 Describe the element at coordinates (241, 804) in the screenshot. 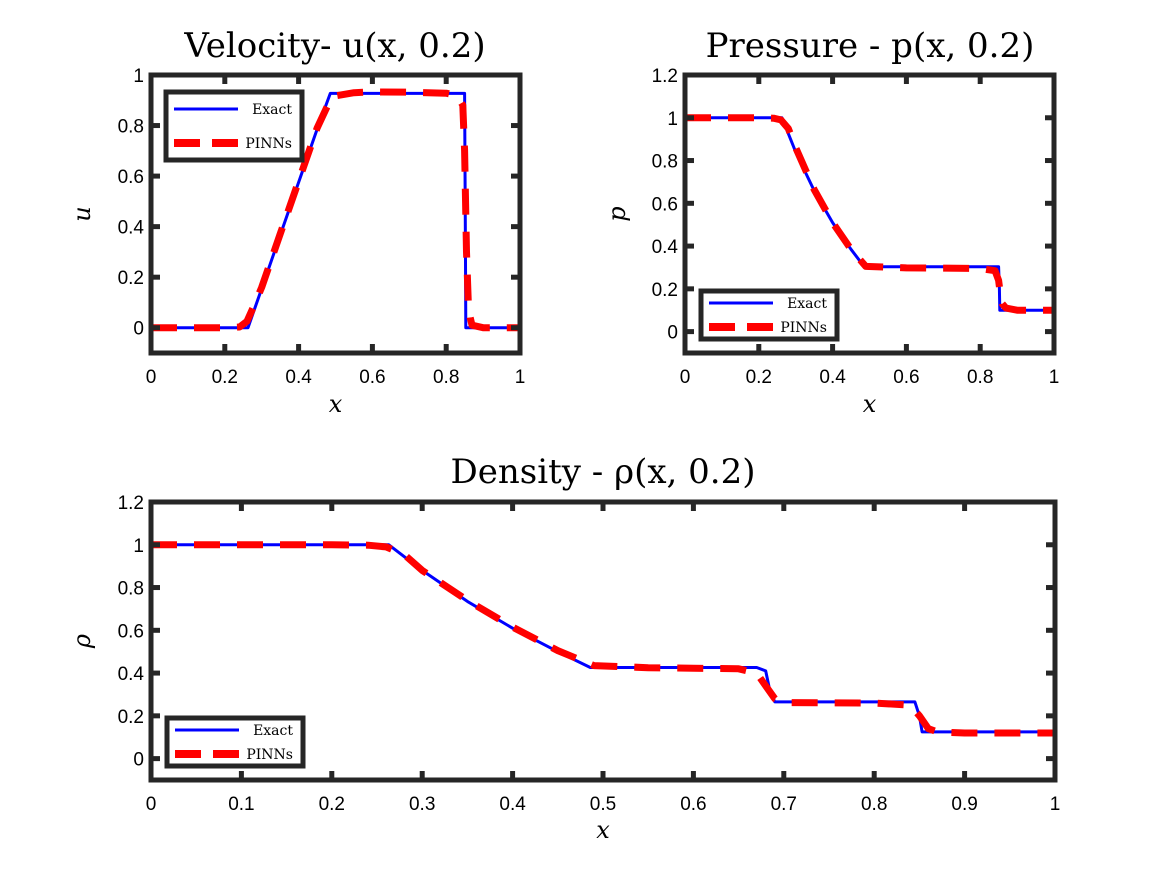

I see `density-xtick-label: 0.1` at that location.